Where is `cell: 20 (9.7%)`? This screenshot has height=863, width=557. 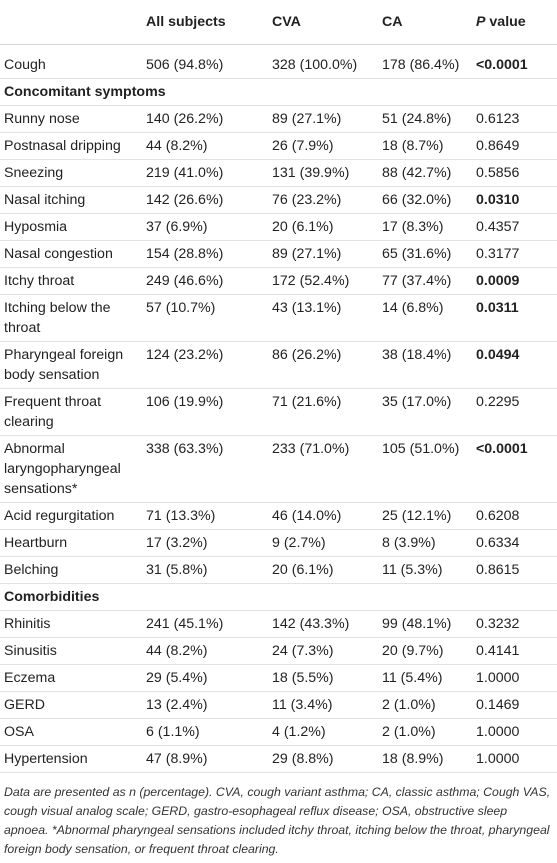
cell: 20 (9.7%) is located at coordinates (425, 651).